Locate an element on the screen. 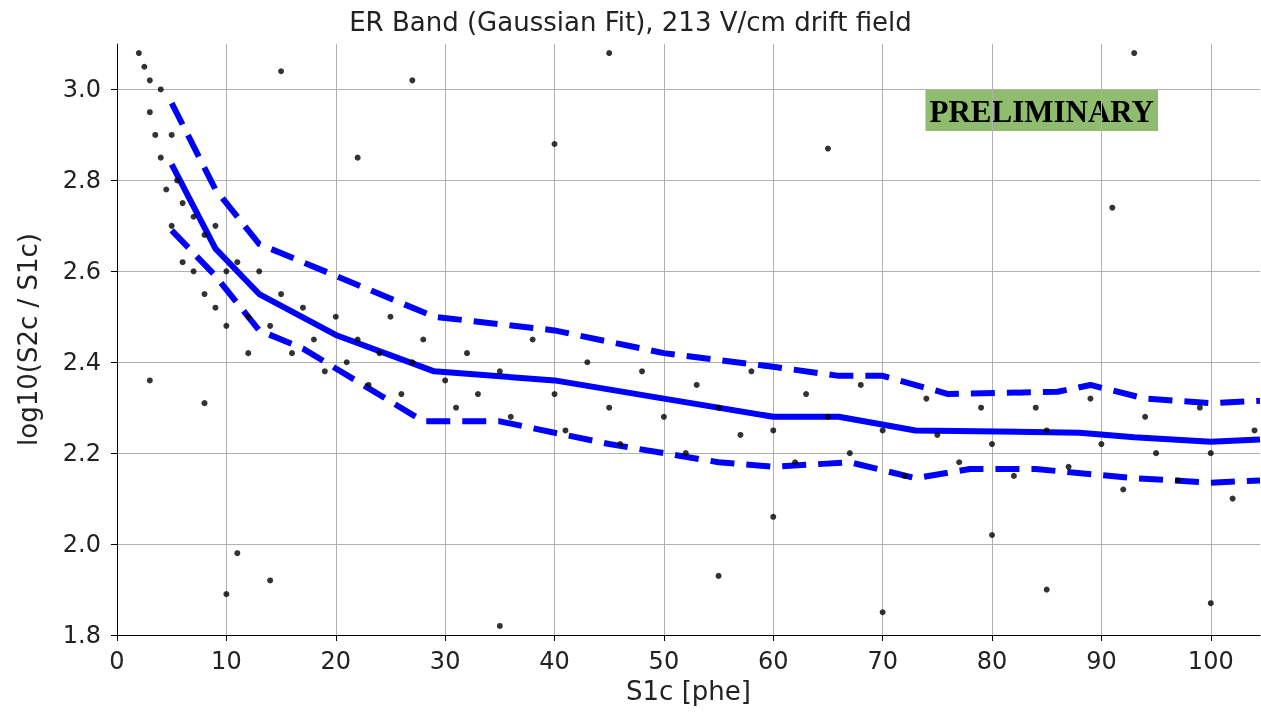 Image resolution: width=1261 pixels, height=714 pixels. x-tick-label: 50 is located at coordinates (664, 661).